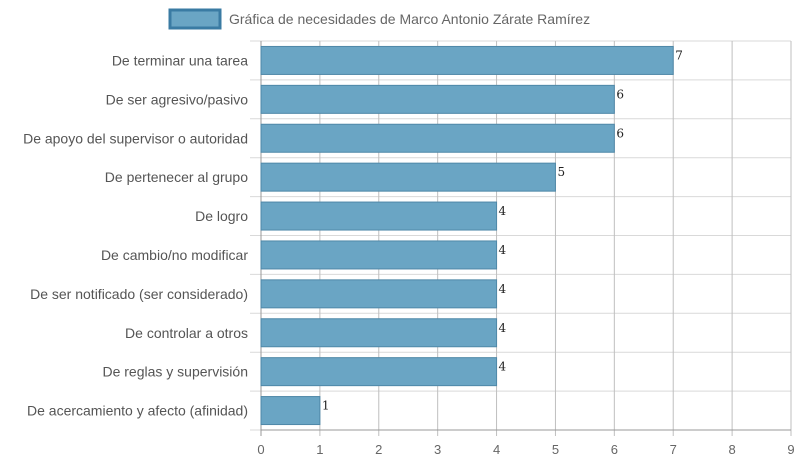 The image size is (798, 465). Describe the element at coordinates (731, 449) in the screenshot. I see `x-tick-label: 8` at that location.